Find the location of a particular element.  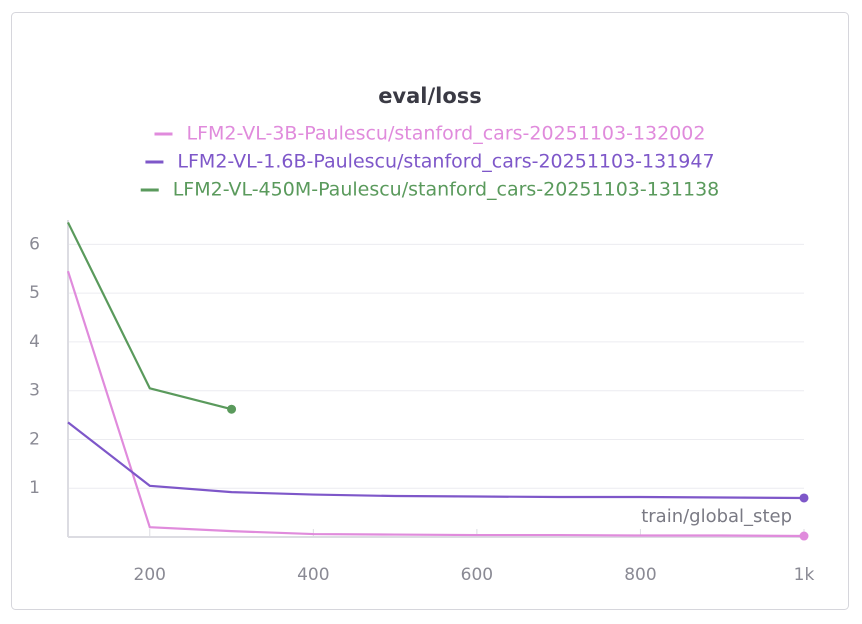

x-axis-label: train/global_step is located at coordinates (716, 516).